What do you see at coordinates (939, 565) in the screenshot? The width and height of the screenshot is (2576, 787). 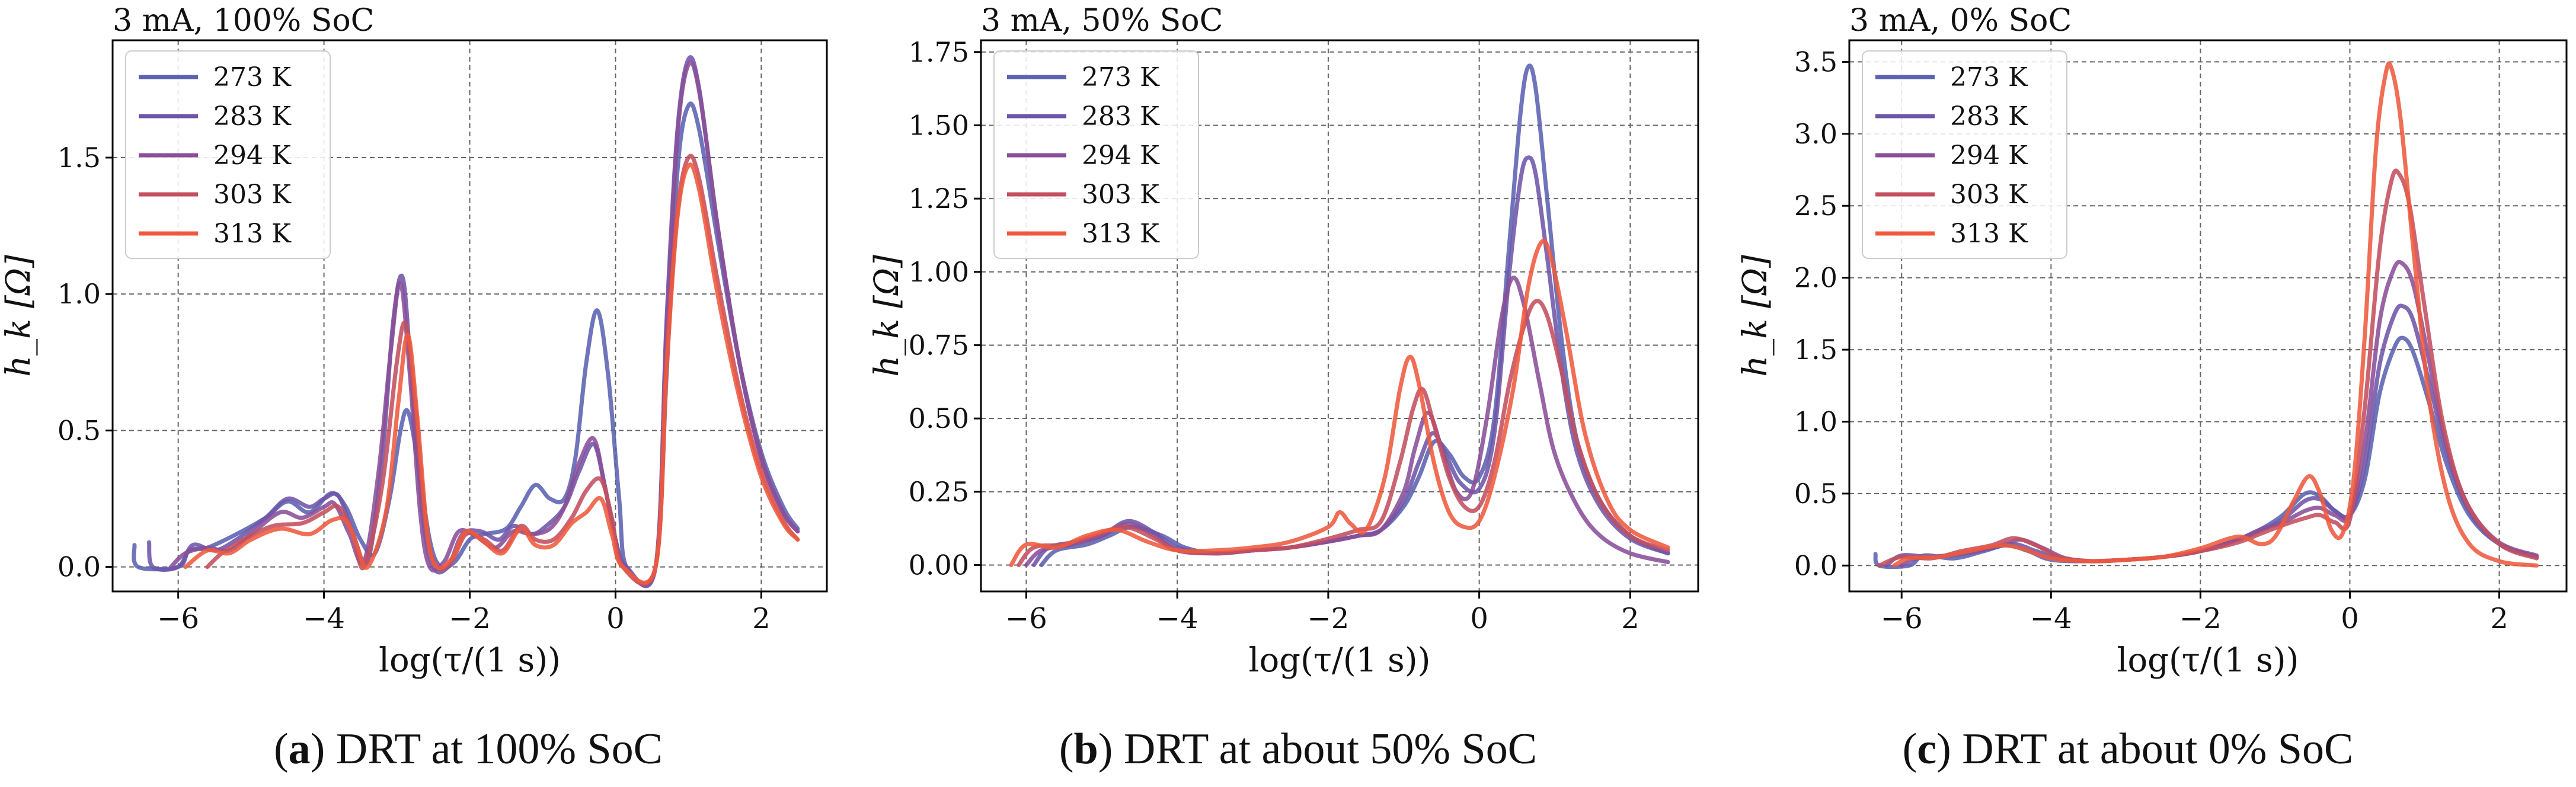 I see `y-tick-label: 0.00` at bounding box center [939, 565].